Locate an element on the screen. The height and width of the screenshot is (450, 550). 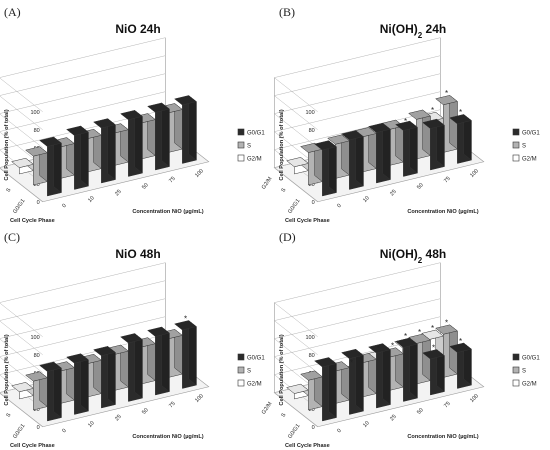
chart-title-main: Ni(OH) is located at coordinates (399, 29).